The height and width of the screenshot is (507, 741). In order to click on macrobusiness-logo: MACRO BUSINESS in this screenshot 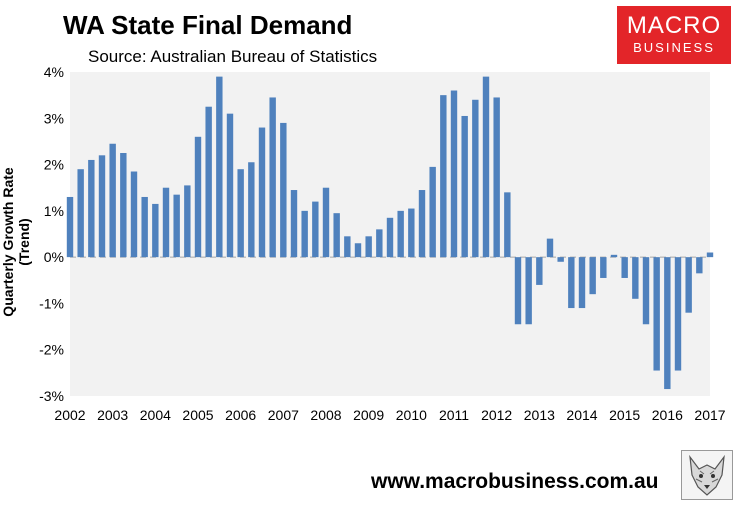, I will do `click(674, 35)`.